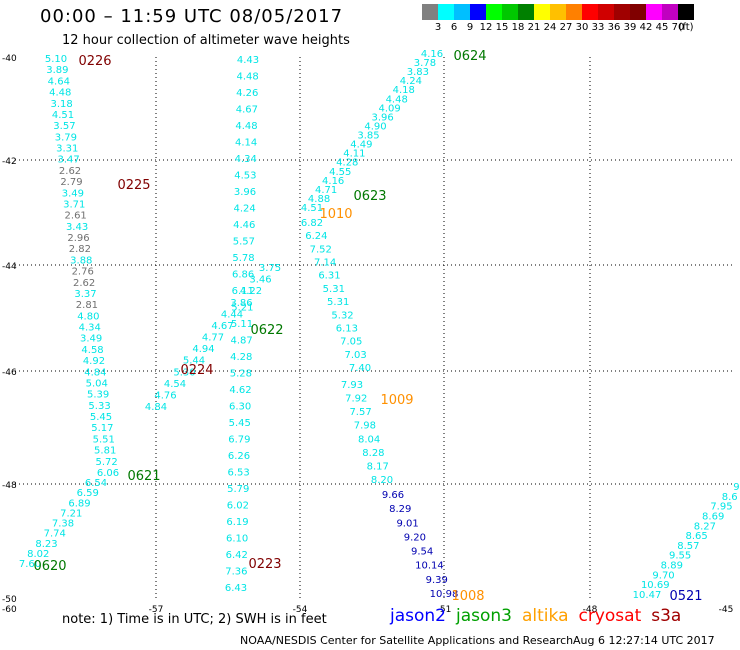 The height and width of the screenshot is (650, 740). What do you see at coordinates (55, 534) in the screenshot?
I see `track-0621-value-5: 7.74` at bounding box center [55, 534].